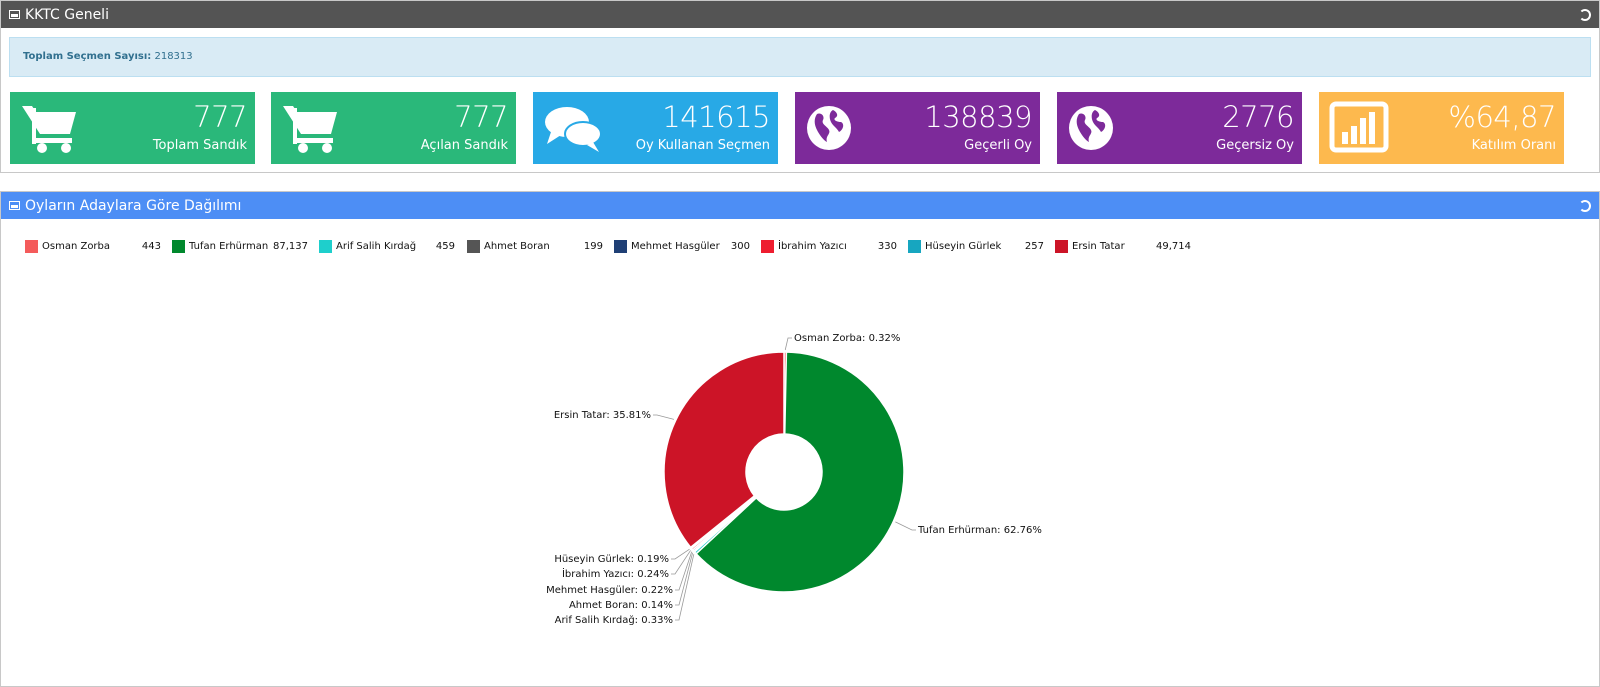 The height and width of the screenshot is (687, 1600). Describe the element at coordinates (614, 620) in the screenshot. I see `slice-label: Arif Salih Kırdağ: 0.33%` at that location.